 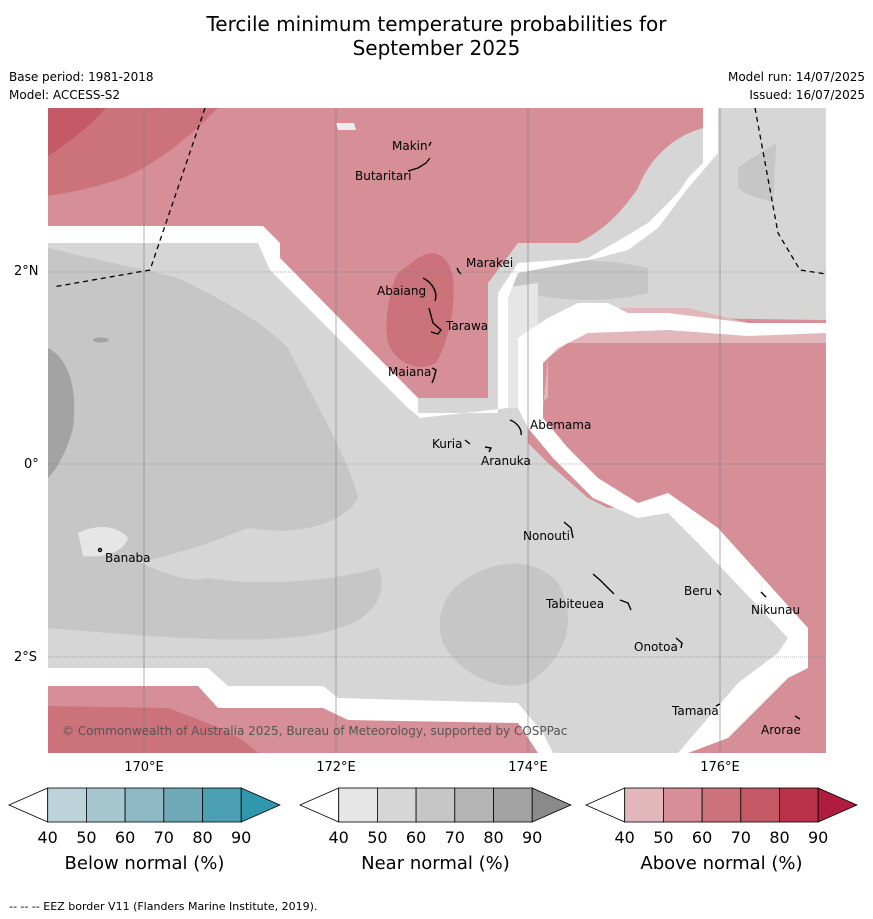 I want to click on aranuka-atoll, so click(x=488, y=449).